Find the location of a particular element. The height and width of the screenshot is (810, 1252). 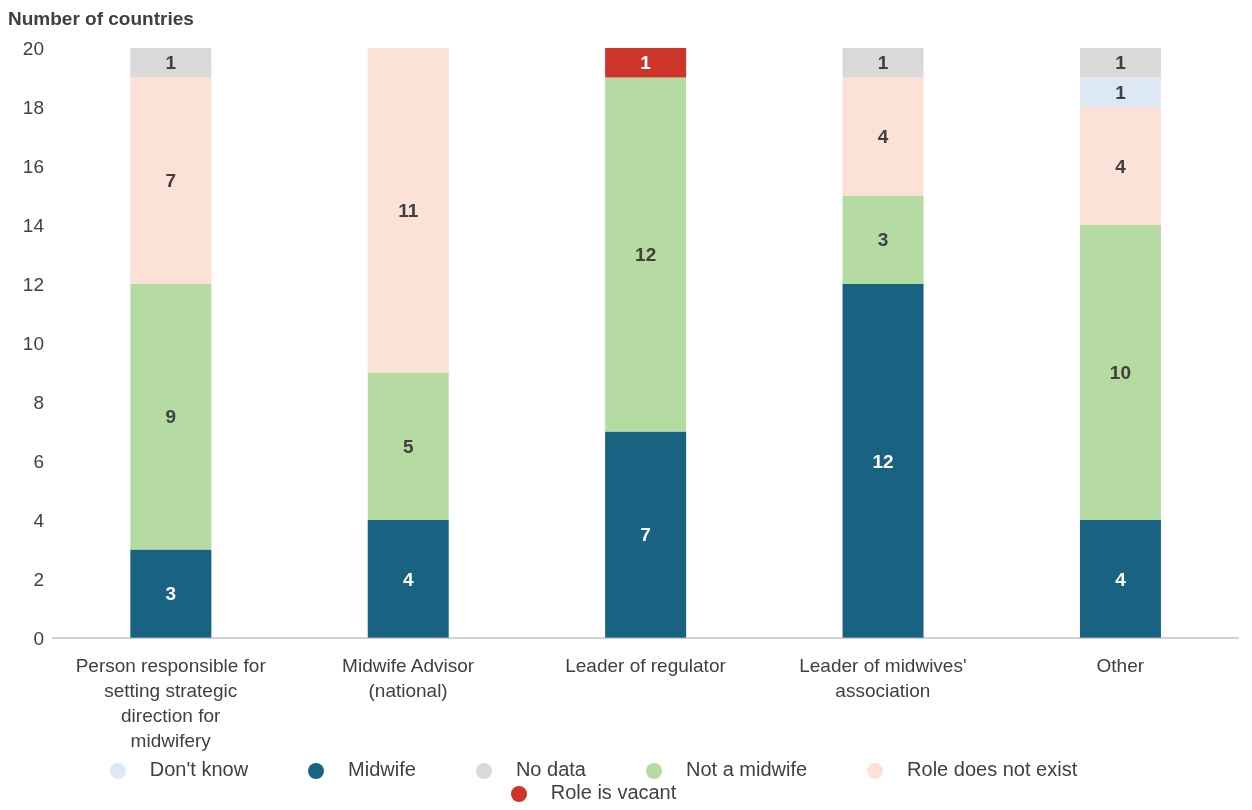

x-tick-label: Leader of regulator is located at coordinates (646, 665).